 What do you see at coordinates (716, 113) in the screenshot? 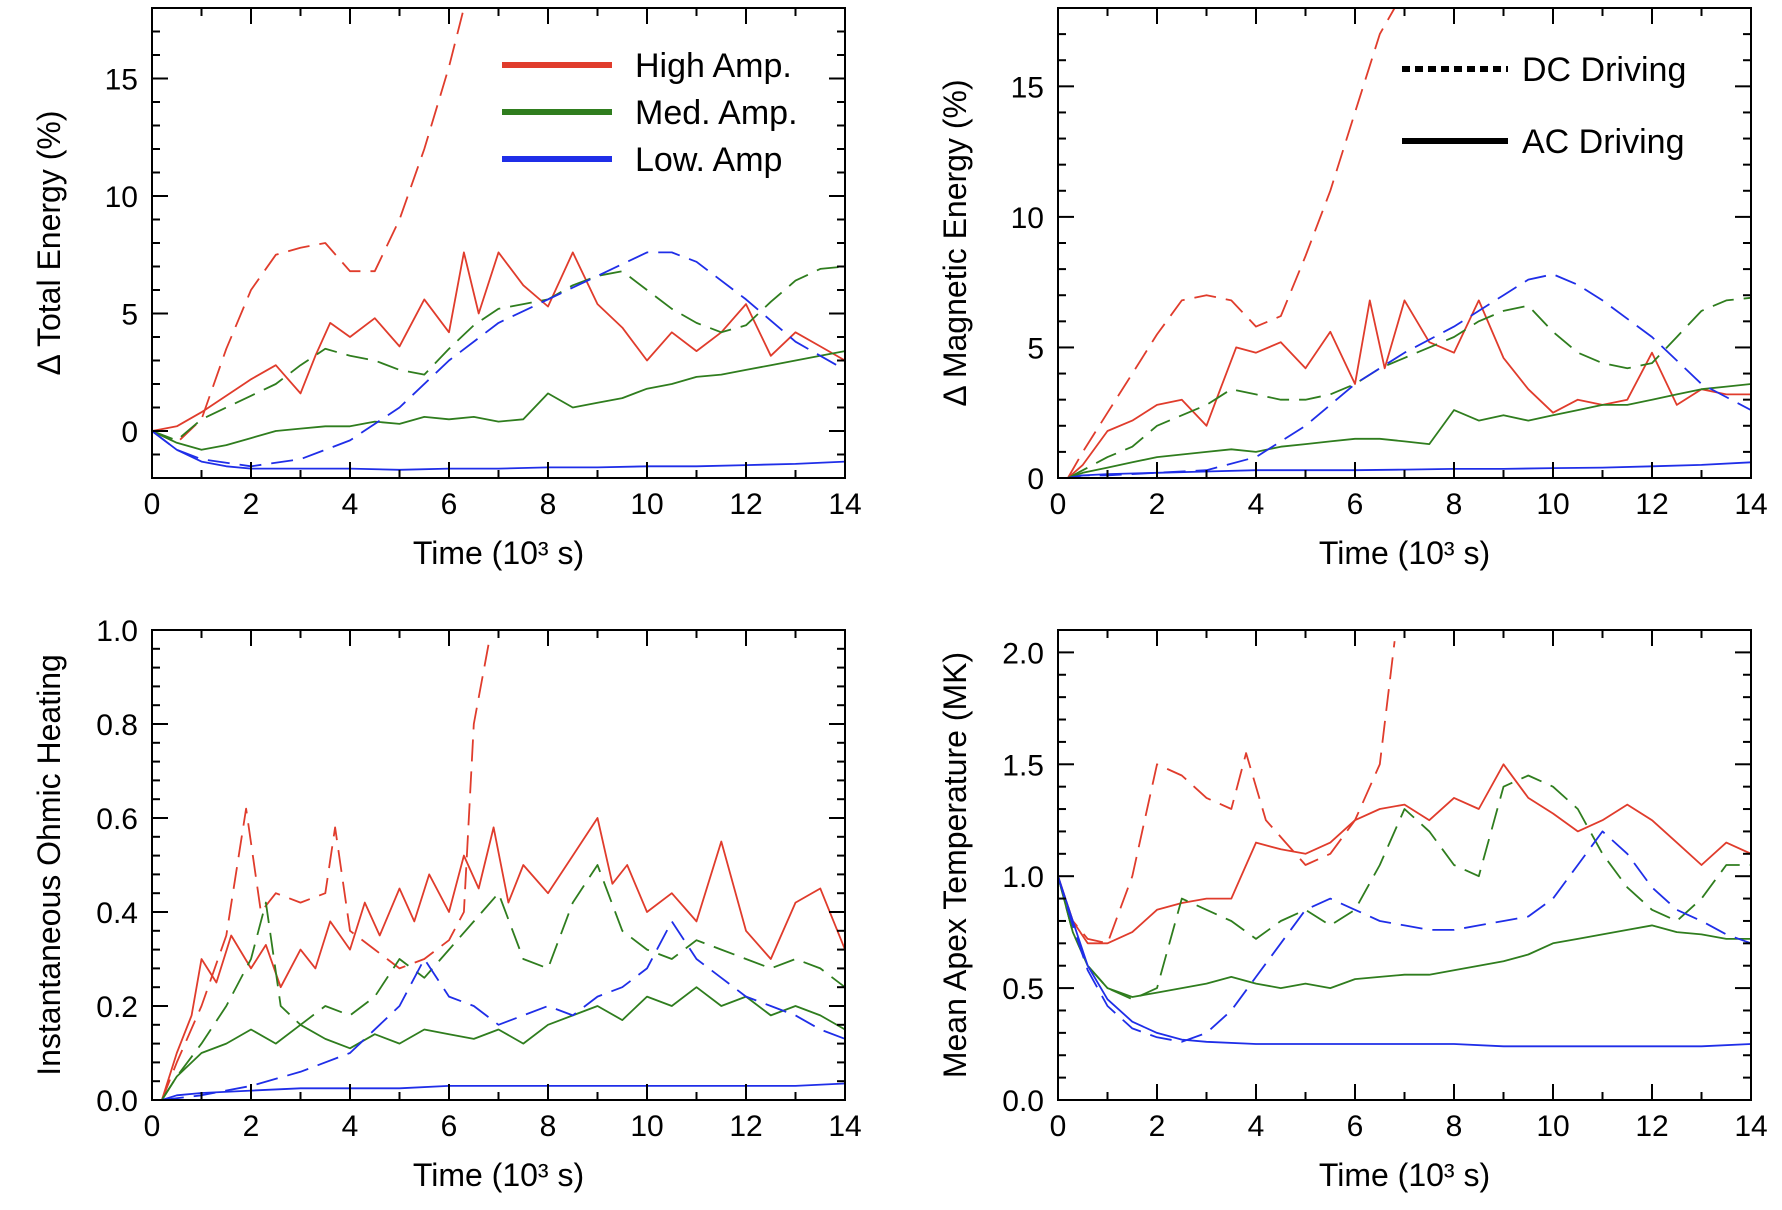
I see `legend-label: Med. Amp.` at bounding box center [716, 113].